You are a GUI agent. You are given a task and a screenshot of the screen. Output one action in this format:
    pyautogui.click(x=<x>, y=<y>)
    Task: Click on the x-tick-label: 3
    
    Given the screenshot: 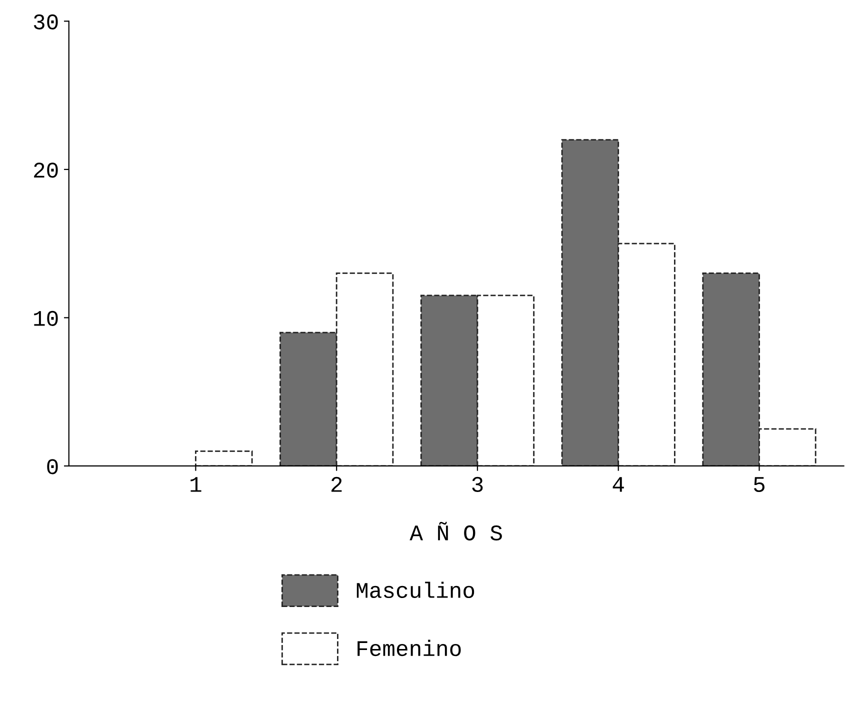 What is the action you would take?
    pyautogui.click(x=477, y=484)
    